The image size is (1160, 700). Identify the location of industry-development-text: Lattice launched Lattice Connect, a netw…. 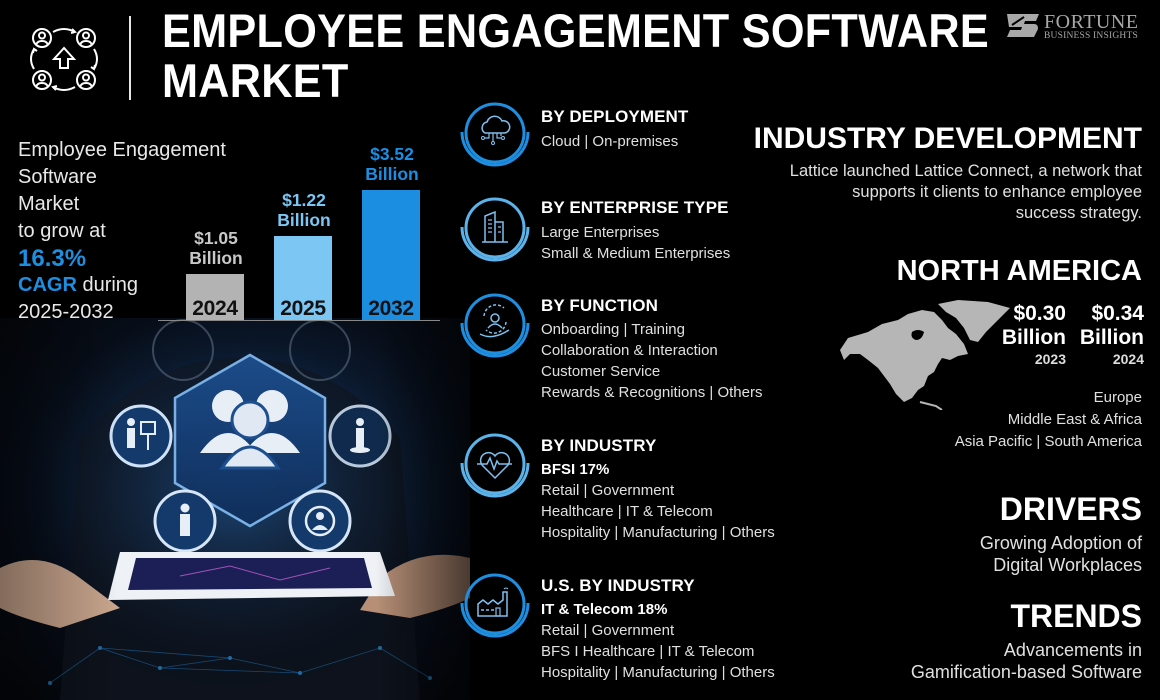
(965, 192).